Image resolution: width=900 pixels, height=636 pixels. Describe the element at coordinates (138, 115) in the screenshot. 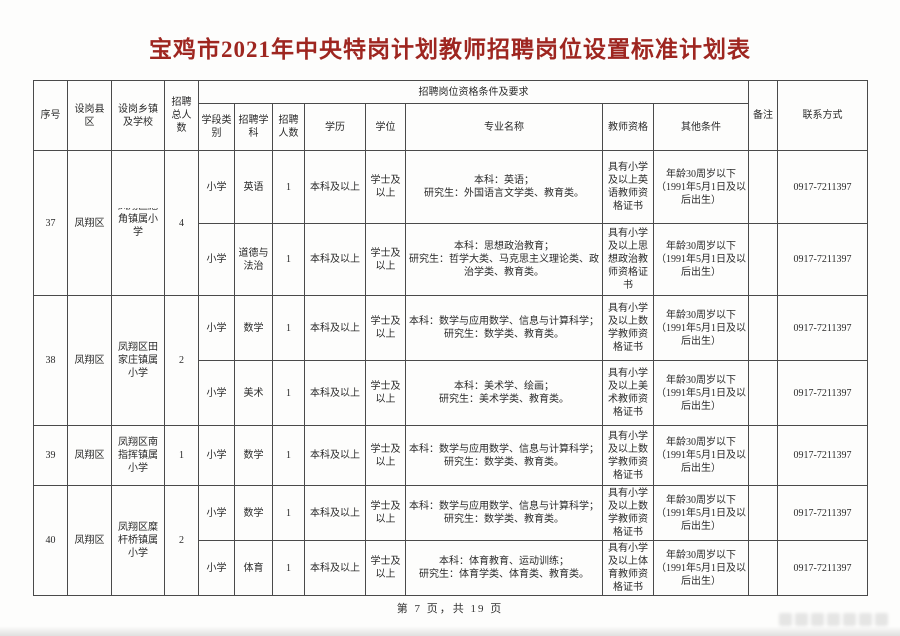

I see `col-header-school: 设岗乡镇及学校` at that location.